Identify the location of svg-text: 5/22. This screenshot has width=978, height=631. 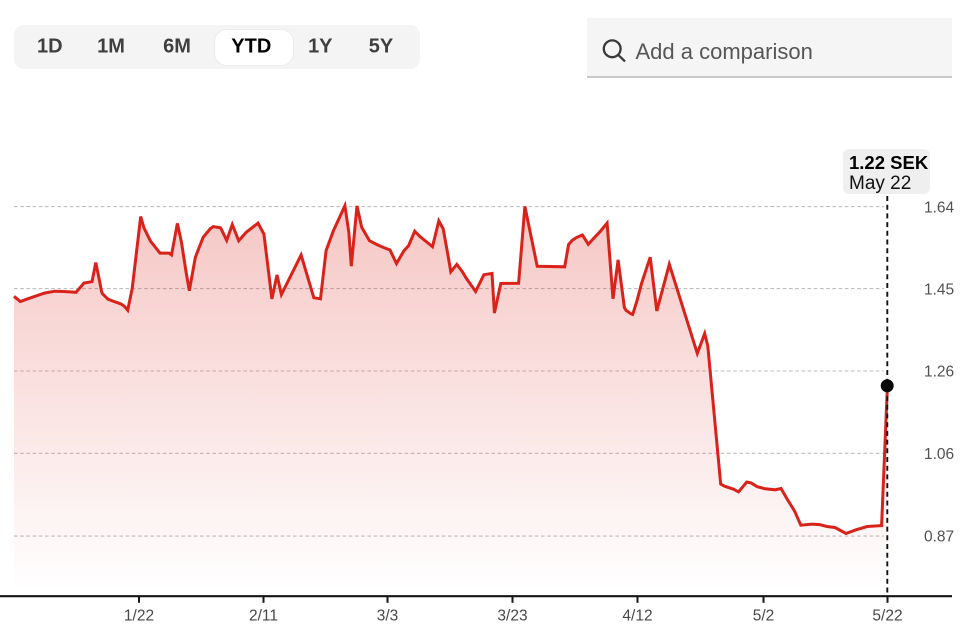
(887, 615).